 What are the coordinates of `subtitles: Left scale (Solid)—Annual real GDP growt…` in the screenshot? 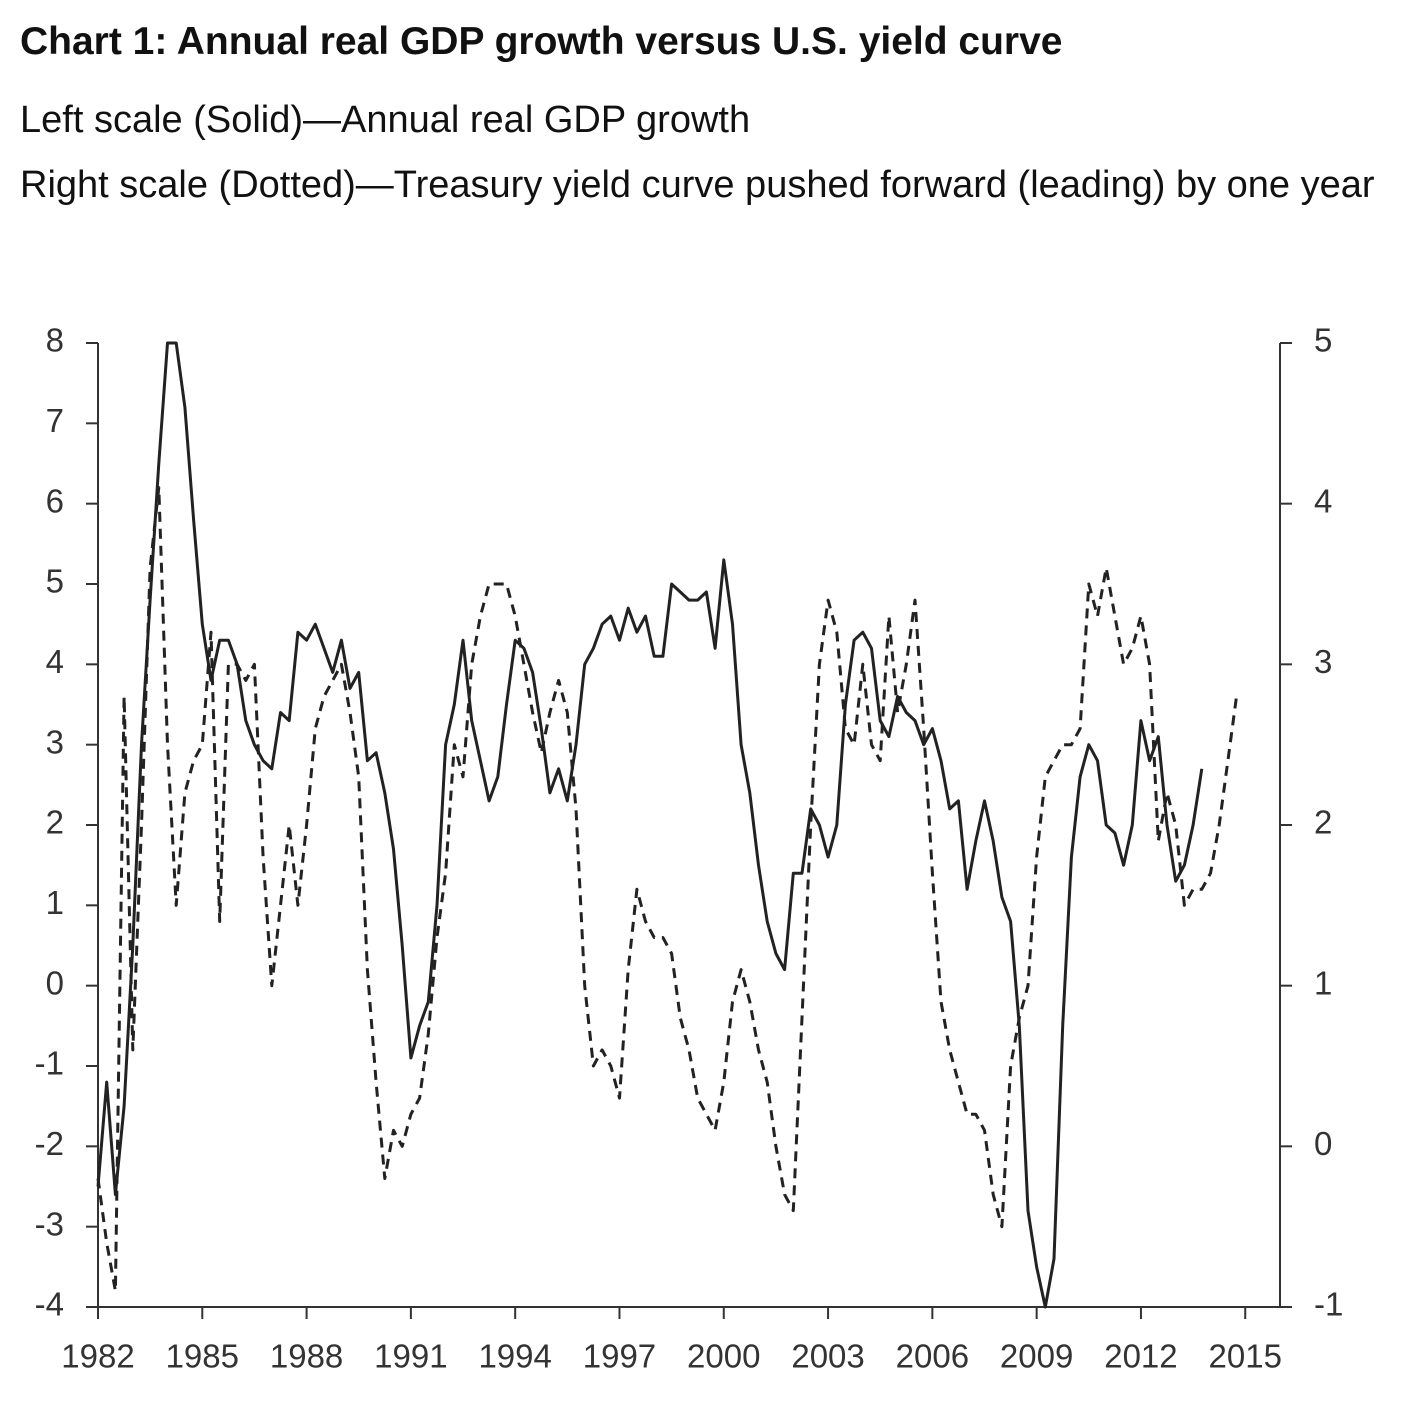 It's located at (710, 153).